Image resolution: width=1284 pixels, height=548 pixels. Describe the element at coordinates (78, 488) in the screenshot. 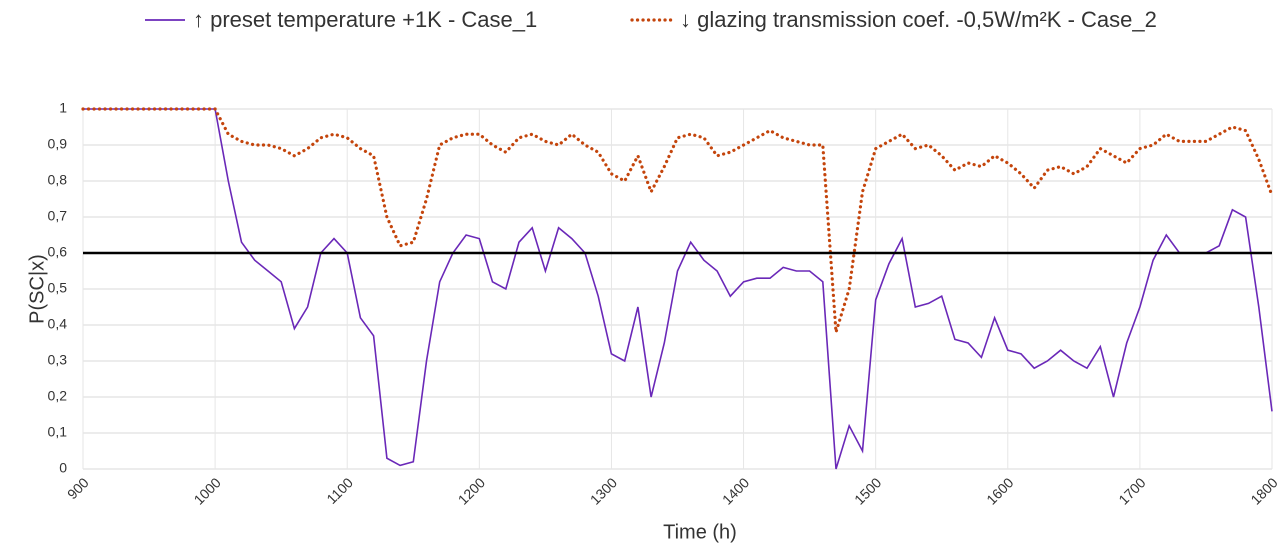

I see `x-tick-label: 900` at that location.